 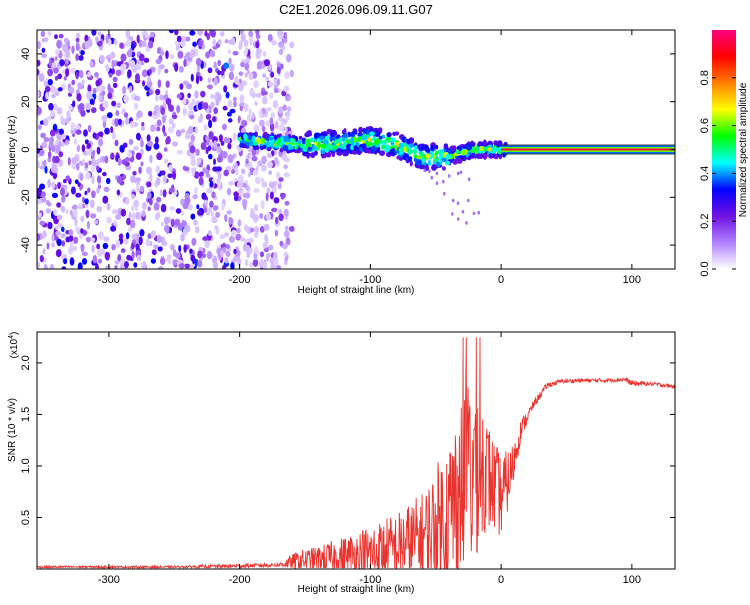 What do you see at coordinates (501, 280) in the screenshot?
I see `spectrogram-xtick-label: 0` at bounding box center [501, 280].